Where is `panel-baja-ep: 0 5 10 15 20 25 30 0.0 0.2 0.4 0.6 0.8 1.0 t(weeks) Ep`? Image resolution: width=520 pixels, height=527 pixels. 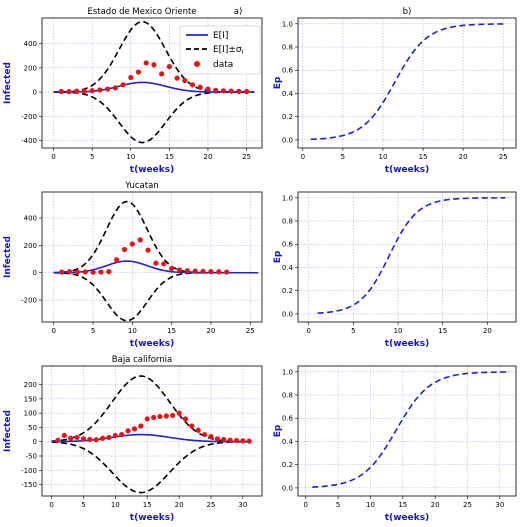 panel-baja-ep: 0 5 10 15 20 25 30 0.0 0.2 0.4 0.6 0.8 1.0 t(weeks) Ep is located at coordinates (395, 444).